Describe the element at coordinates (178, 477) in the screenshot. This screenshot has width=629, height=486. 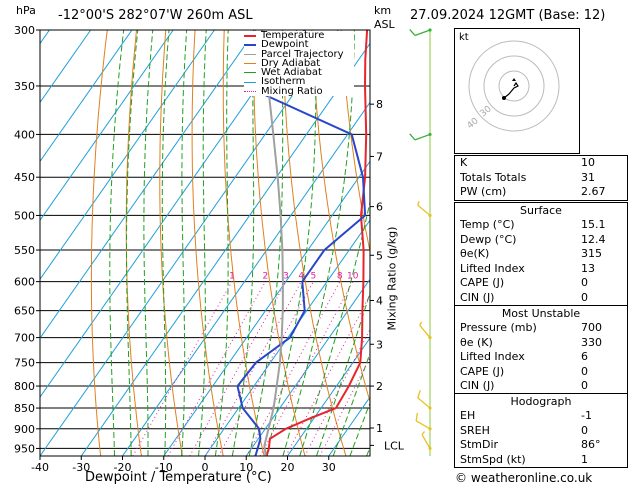
I see `x-axis-title: Dewpoint / Temperature (°C)` at that location.